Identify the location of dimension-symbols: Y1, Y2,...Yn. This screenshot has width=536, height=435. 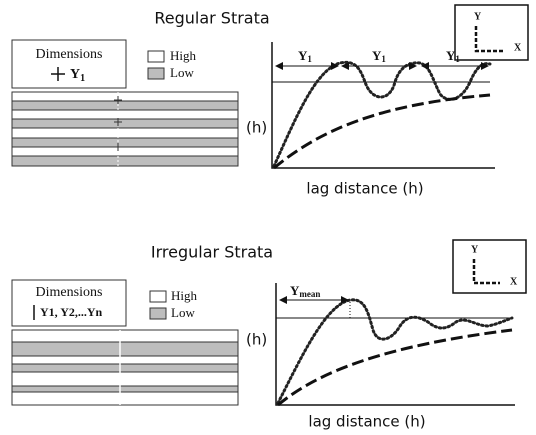
(71, 312).